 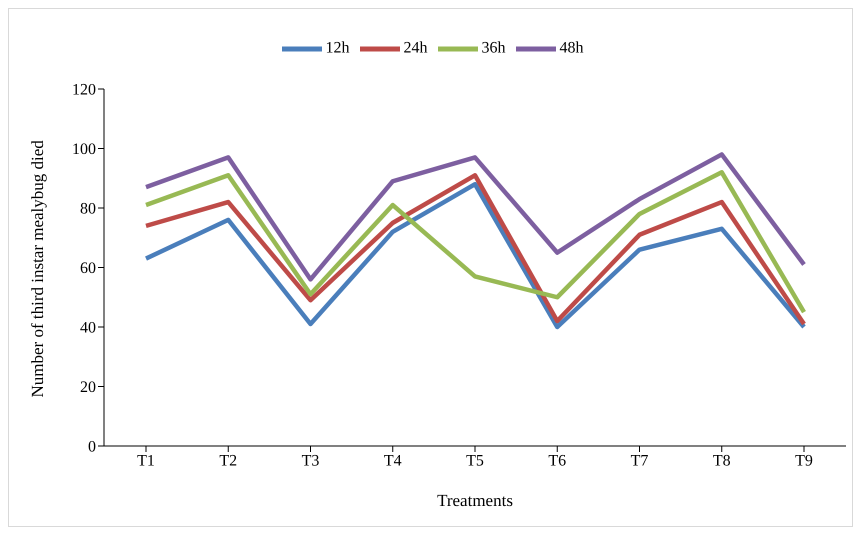 What do you see at coordinates (88, 328) in the screenshot?
I see `y-tick-label: 40` at bounding box center [88, 328].